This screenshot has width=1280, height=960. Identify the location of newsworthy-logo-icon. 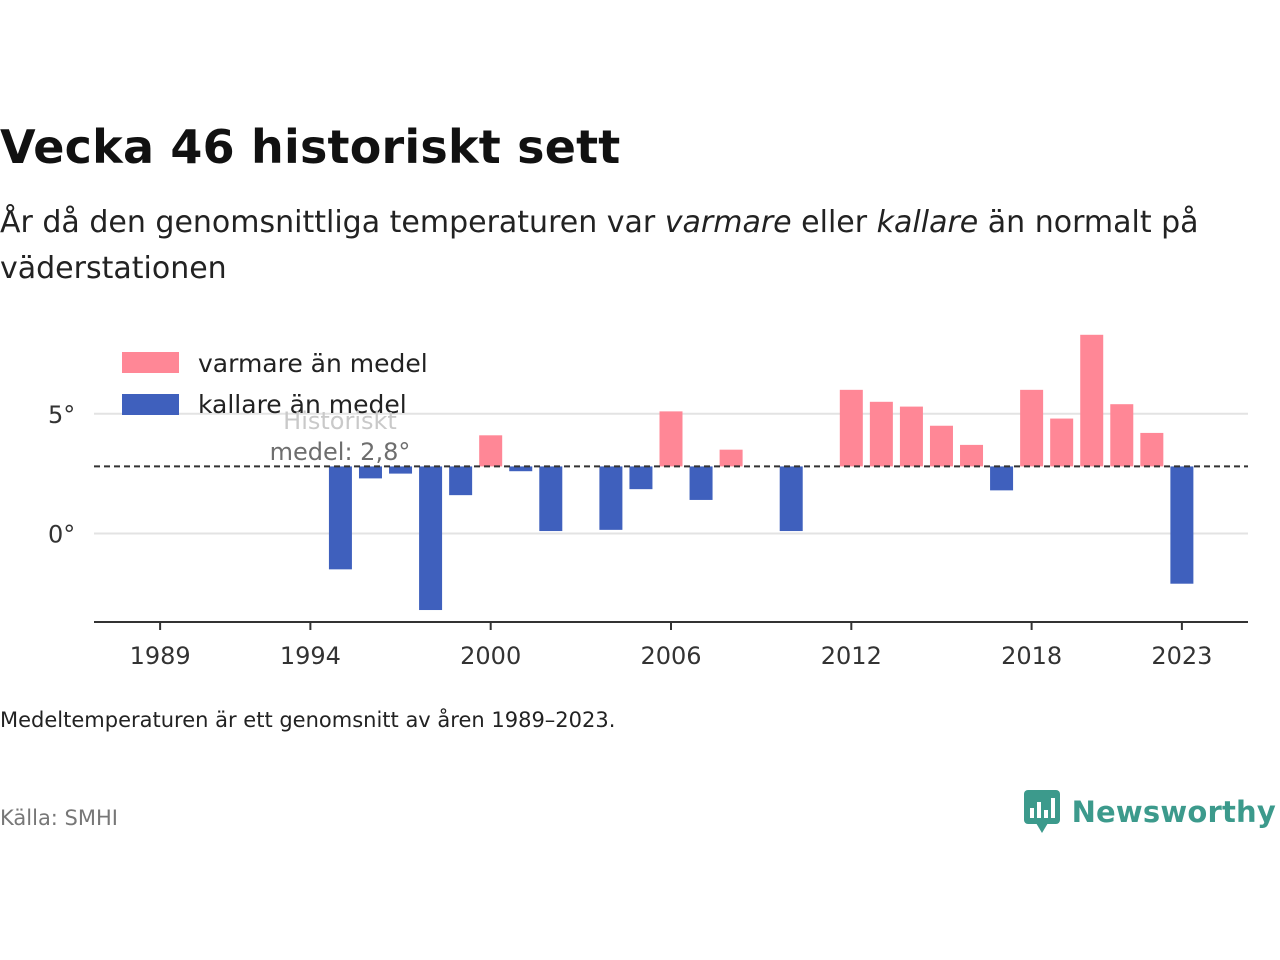
(1041, 811).